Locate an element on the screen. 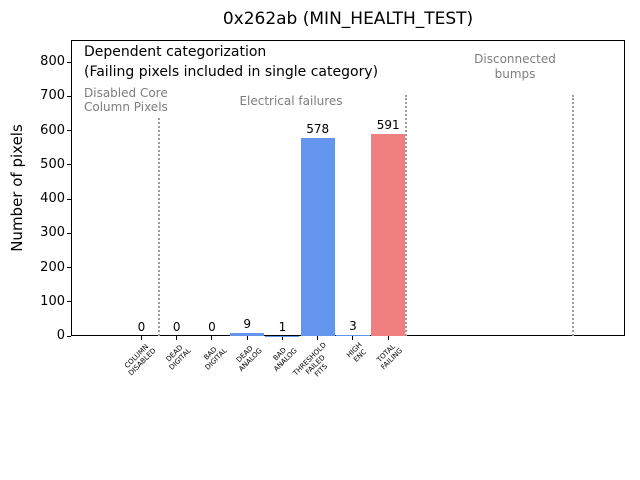 Image resolution: width=640 pixels, height=480 pixels. x-tick-label: BAD DIGITAL is located at coordinates (215, 358).